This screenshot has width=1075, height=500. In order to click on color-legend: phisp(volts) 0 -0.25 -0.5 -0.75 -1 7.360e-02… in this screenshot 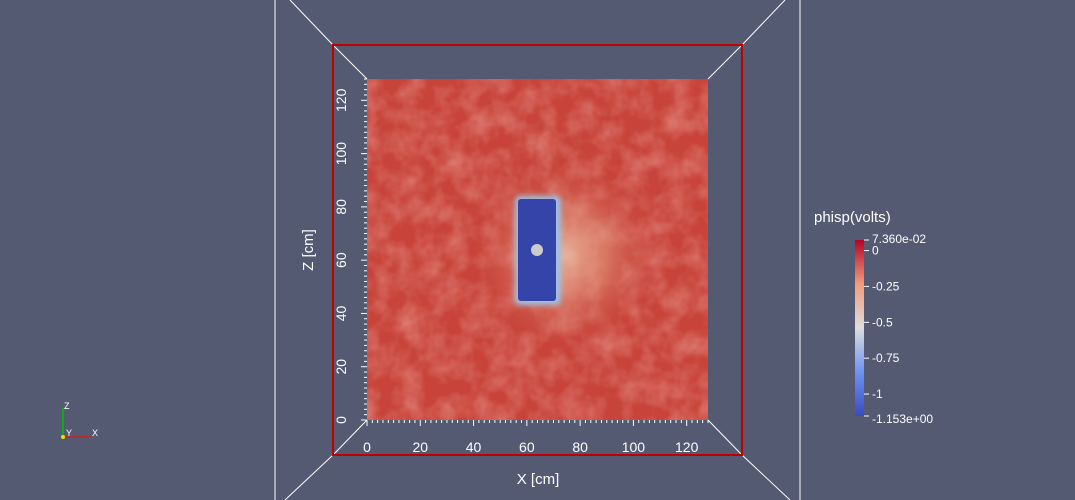, I will do `click(873, 317)`.